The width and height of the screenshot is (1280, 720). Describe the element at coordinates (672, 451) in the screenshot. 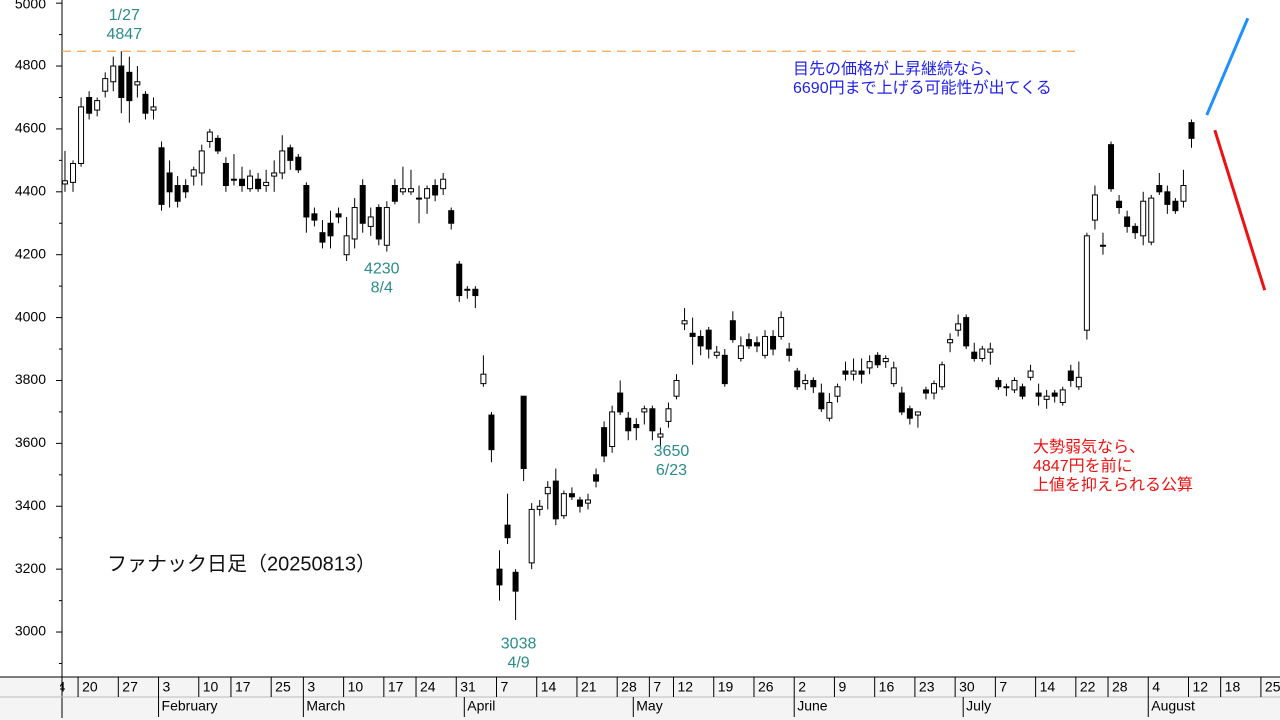

I see `peak-value: 3650` at that location.